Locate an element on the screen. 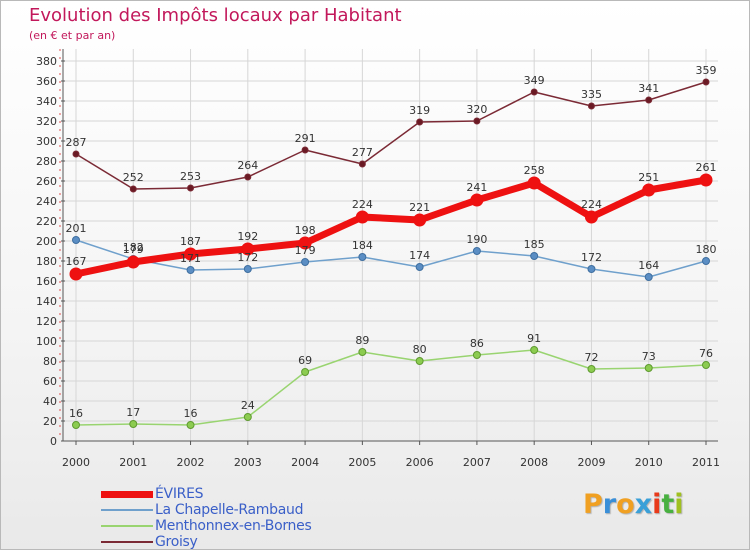 This screenshot has height=550, width=750. data-label-la-chapelle-rambaud: 180 is located at coordinates (706, 249).